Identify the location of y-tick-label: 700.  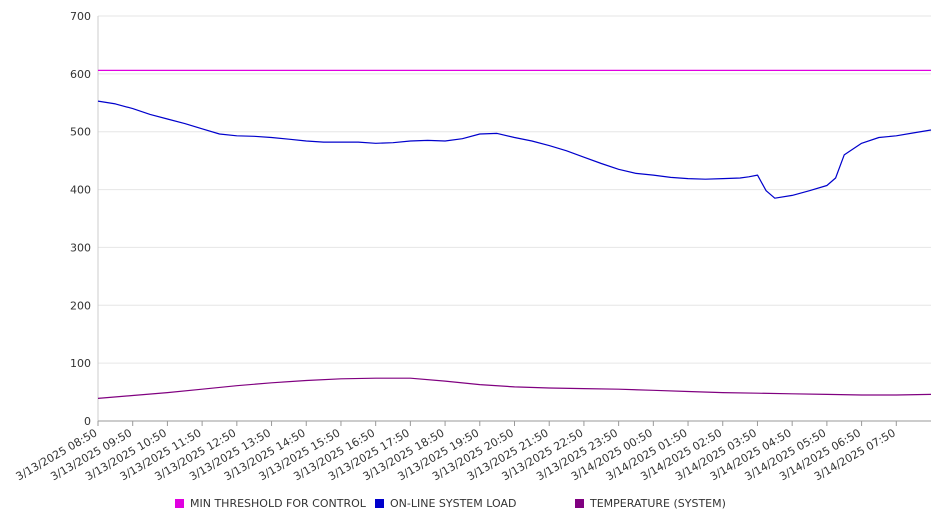
(80, 16).